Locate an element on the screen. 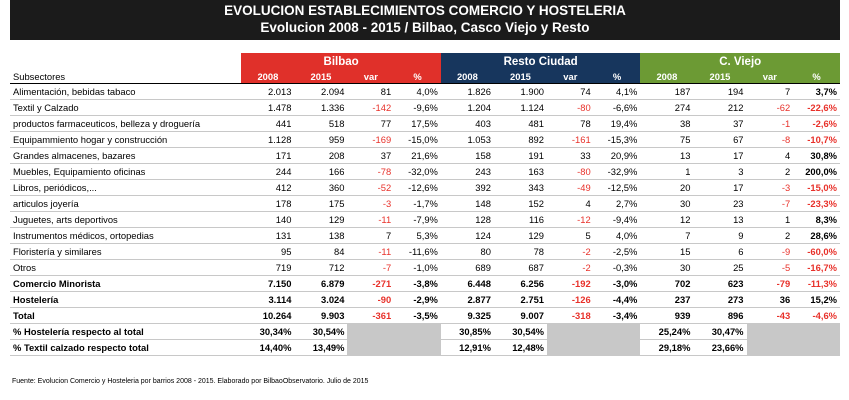  bilbao-2015: 3.024 is located at coordinates (321, 299).